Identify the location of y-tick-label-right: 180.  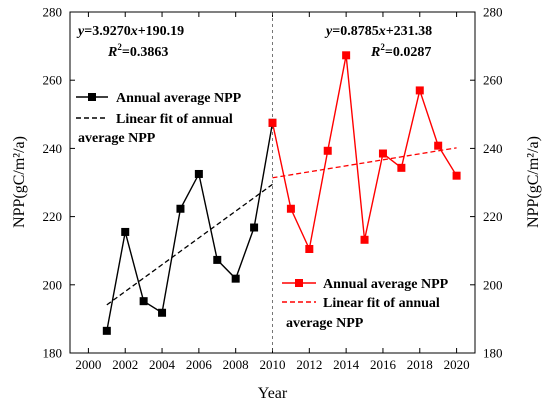
(493, 353).